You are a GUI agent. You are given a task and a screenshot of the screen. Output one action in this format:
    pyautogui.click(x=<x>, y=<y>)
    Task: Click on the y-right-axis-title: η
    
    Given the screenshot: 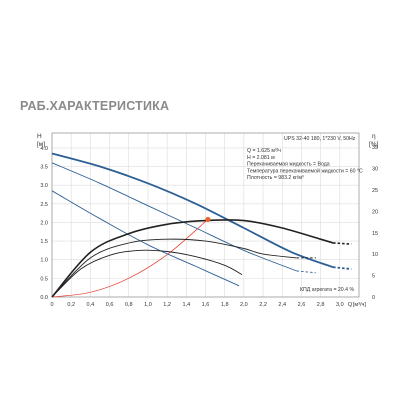 What is the action you would take?
    pyautogui.click(x=374, y=136)
    